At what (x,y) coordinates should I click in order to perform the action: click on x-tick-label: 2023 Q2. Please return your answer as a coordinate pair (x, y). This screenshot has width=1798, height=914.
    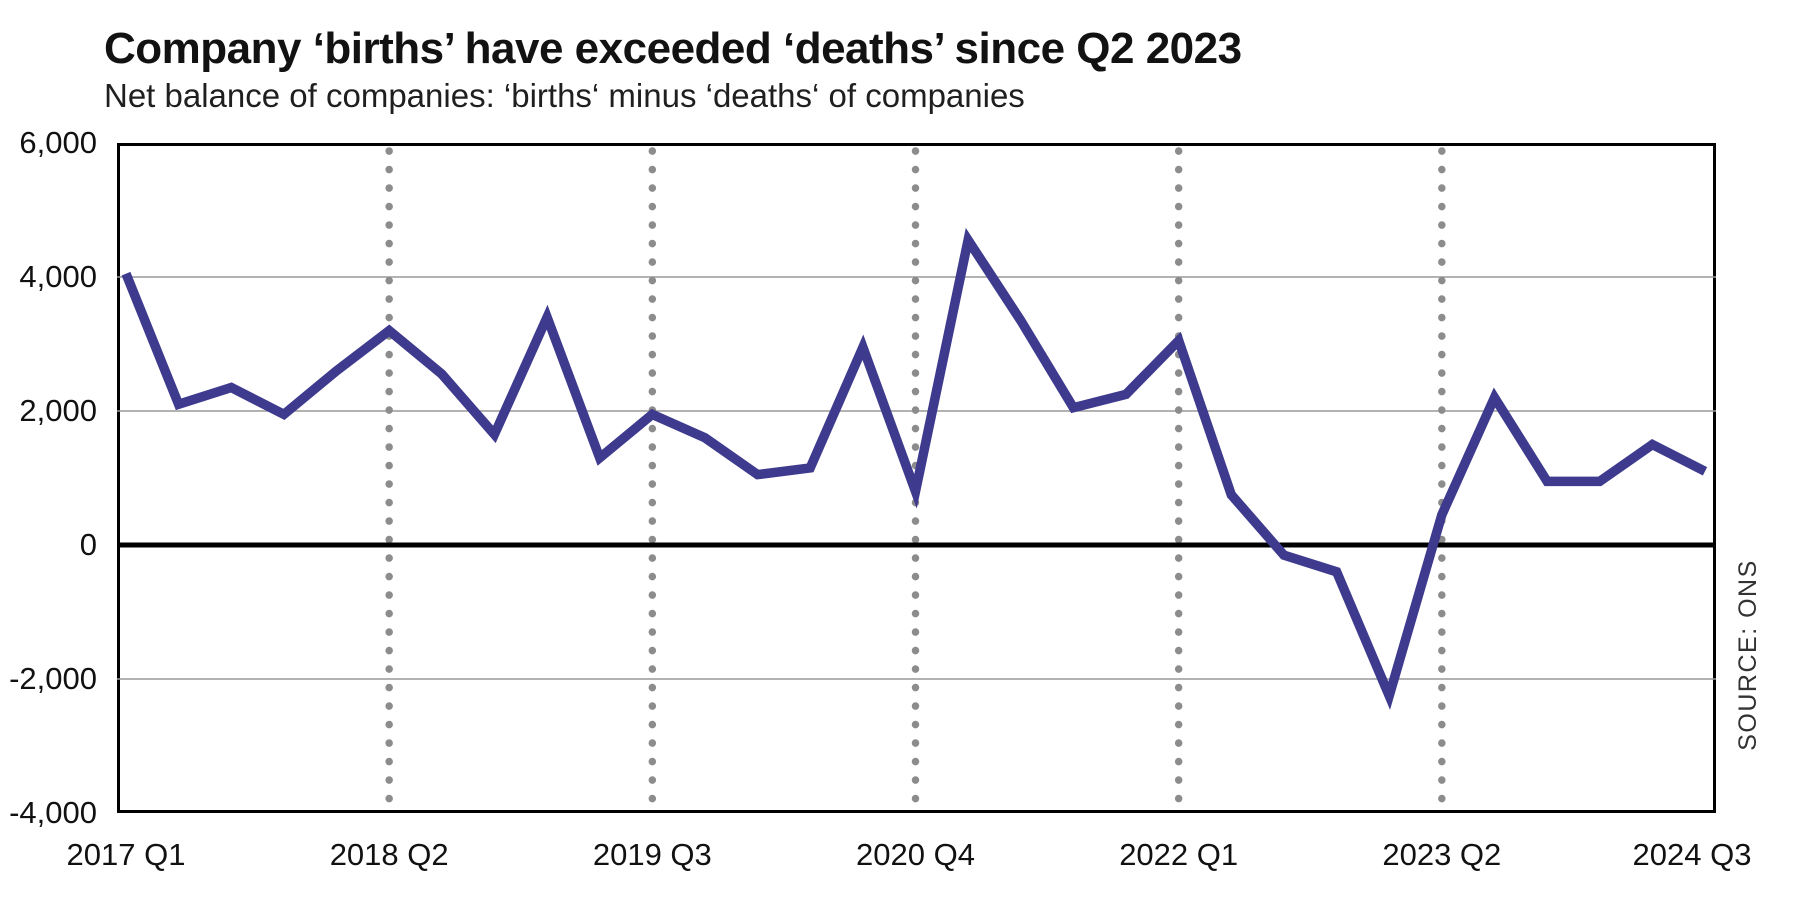
    Looking at the image, I should click on (1442, 854).